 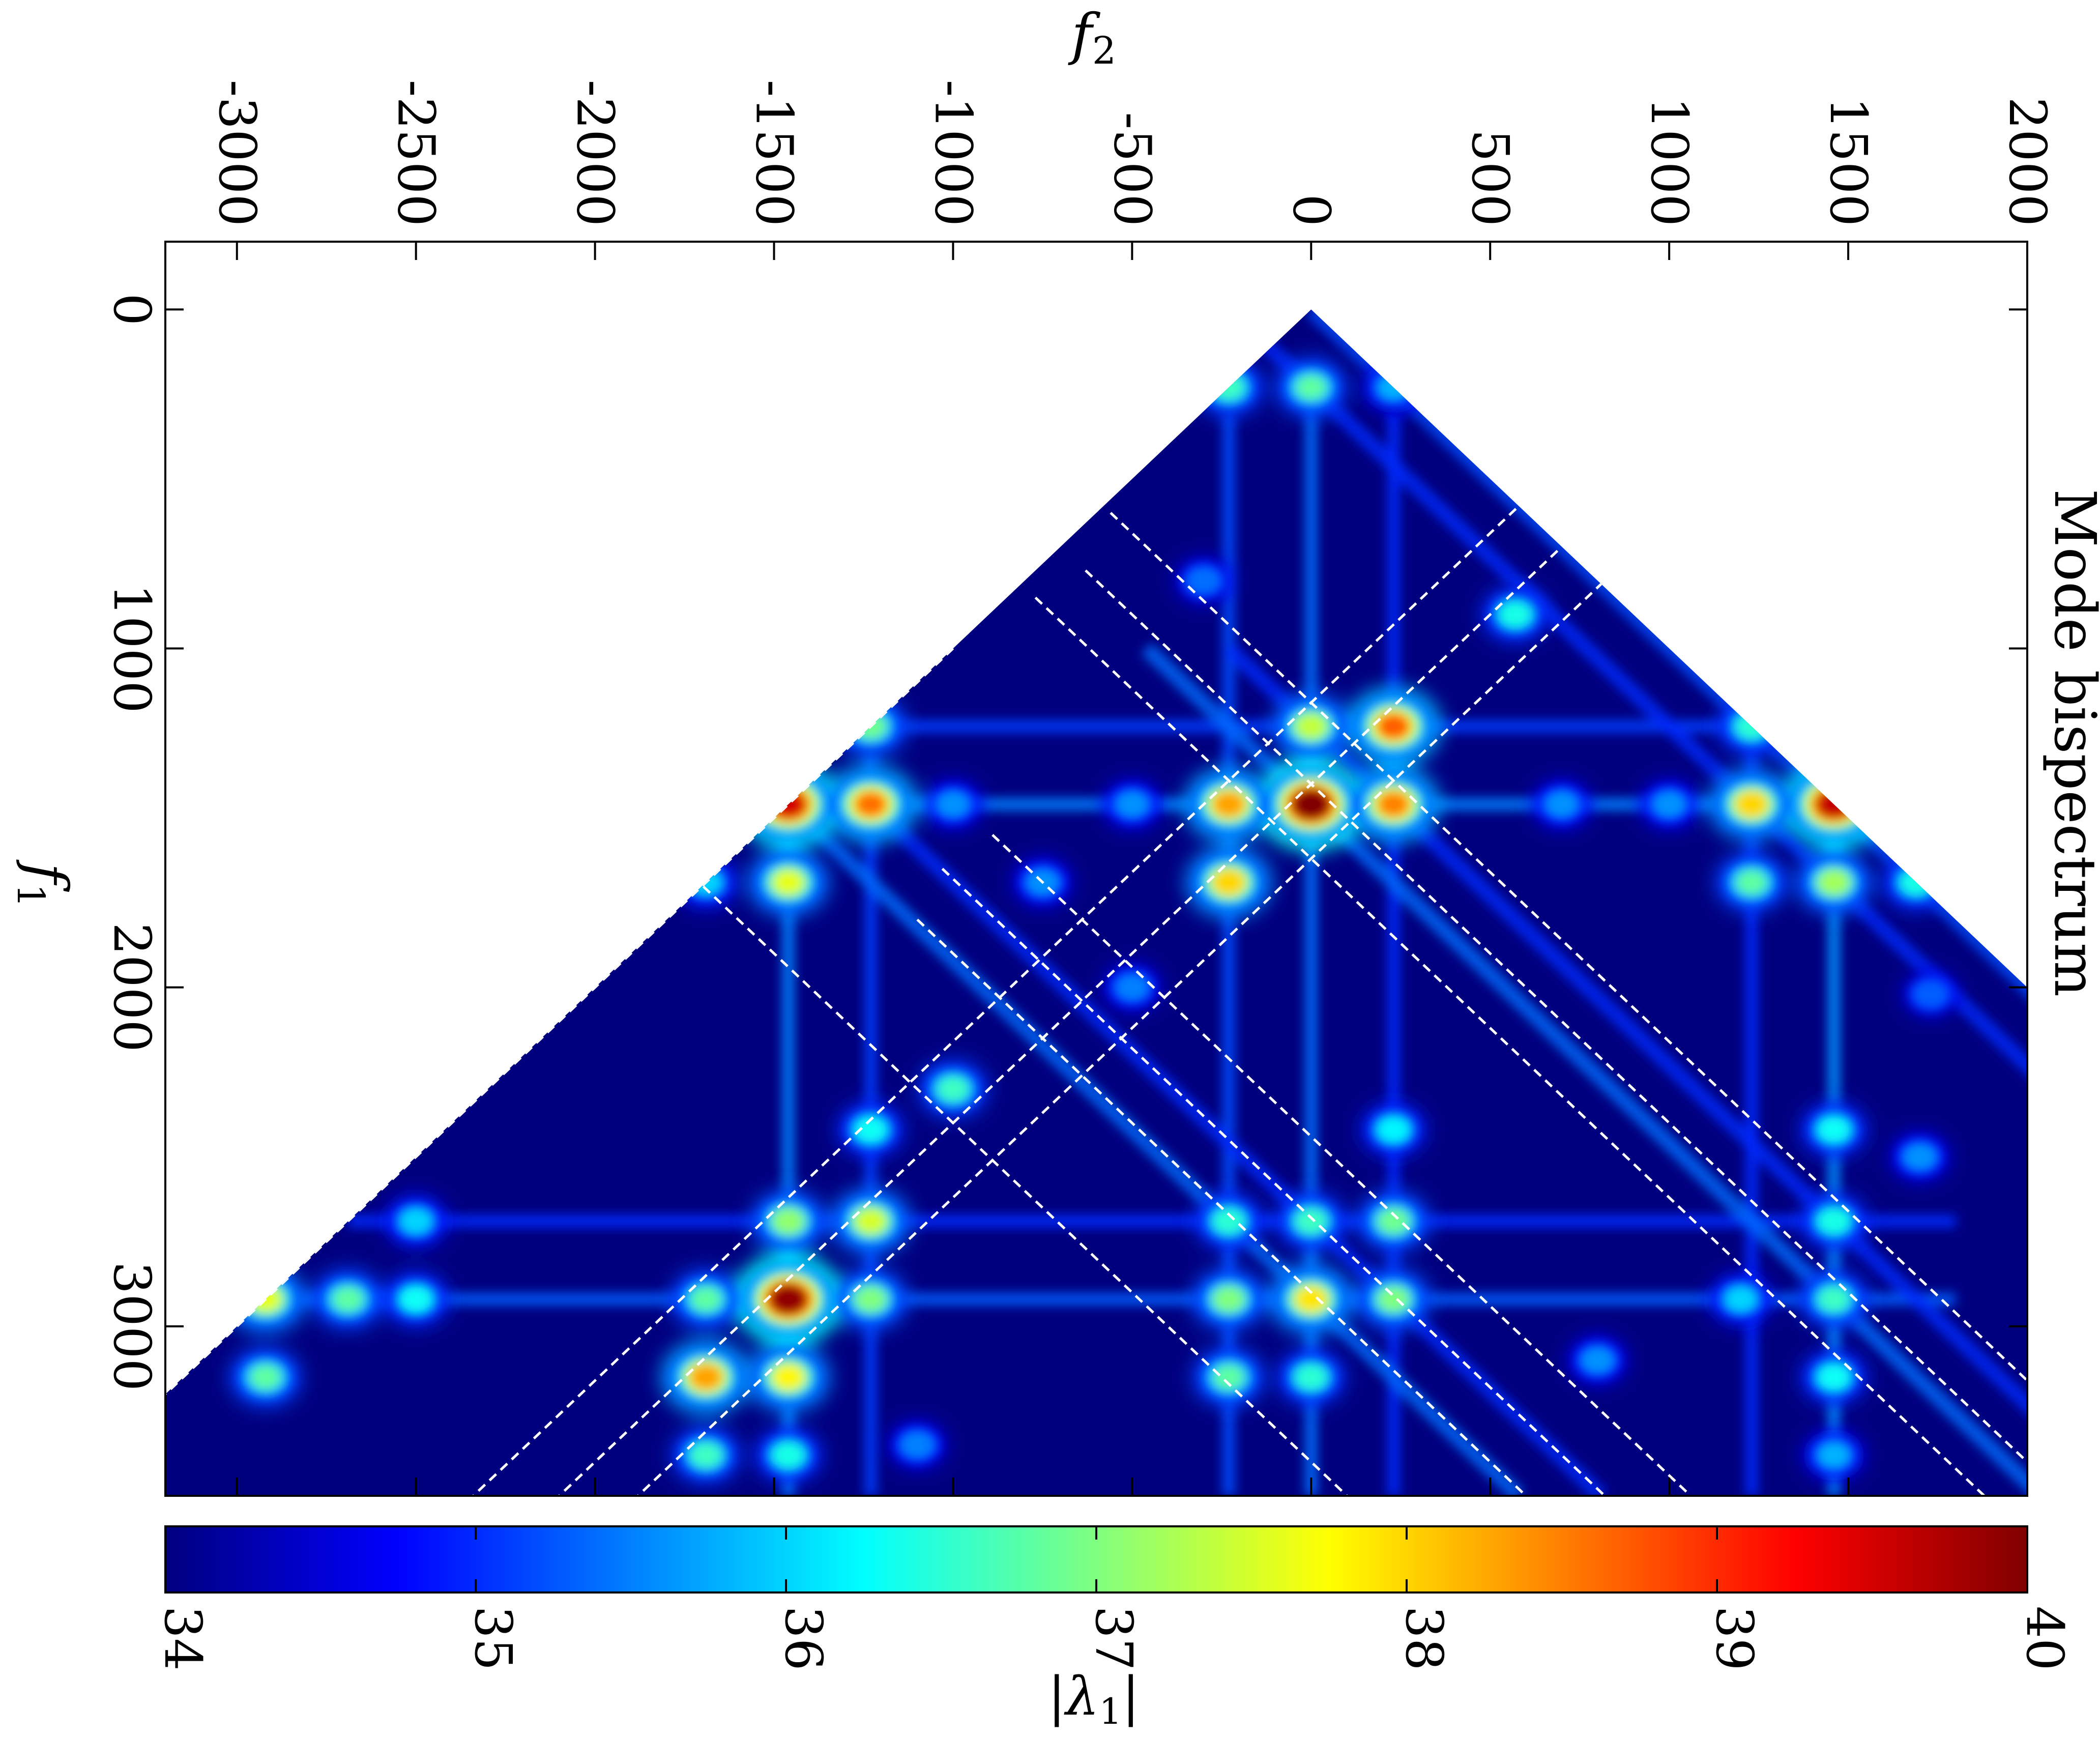 I want to click on chart-title: Mode bispectrum, so click(x=2070, y=743).